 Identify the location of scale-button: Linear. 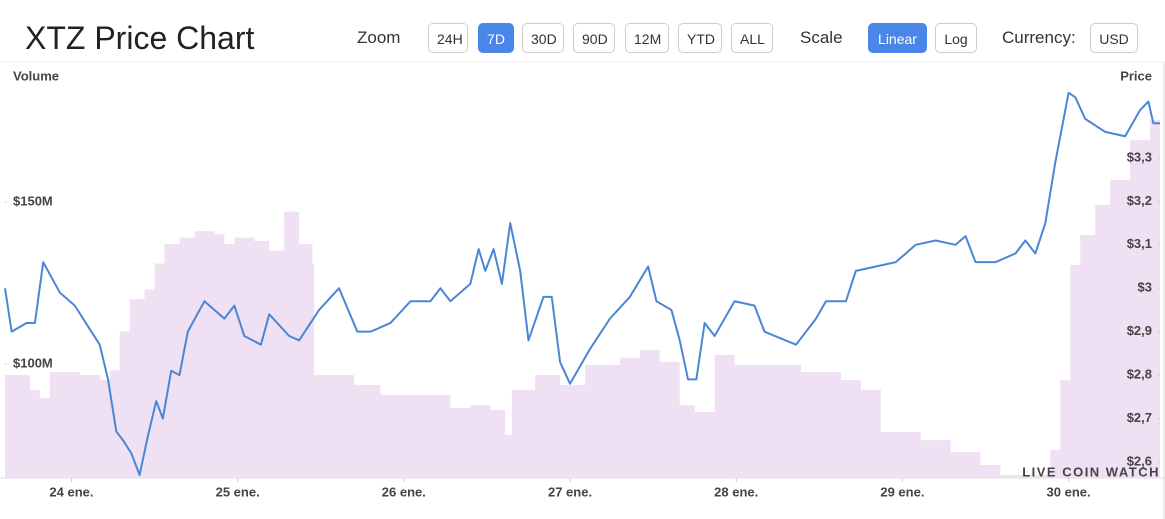
(897, 38).